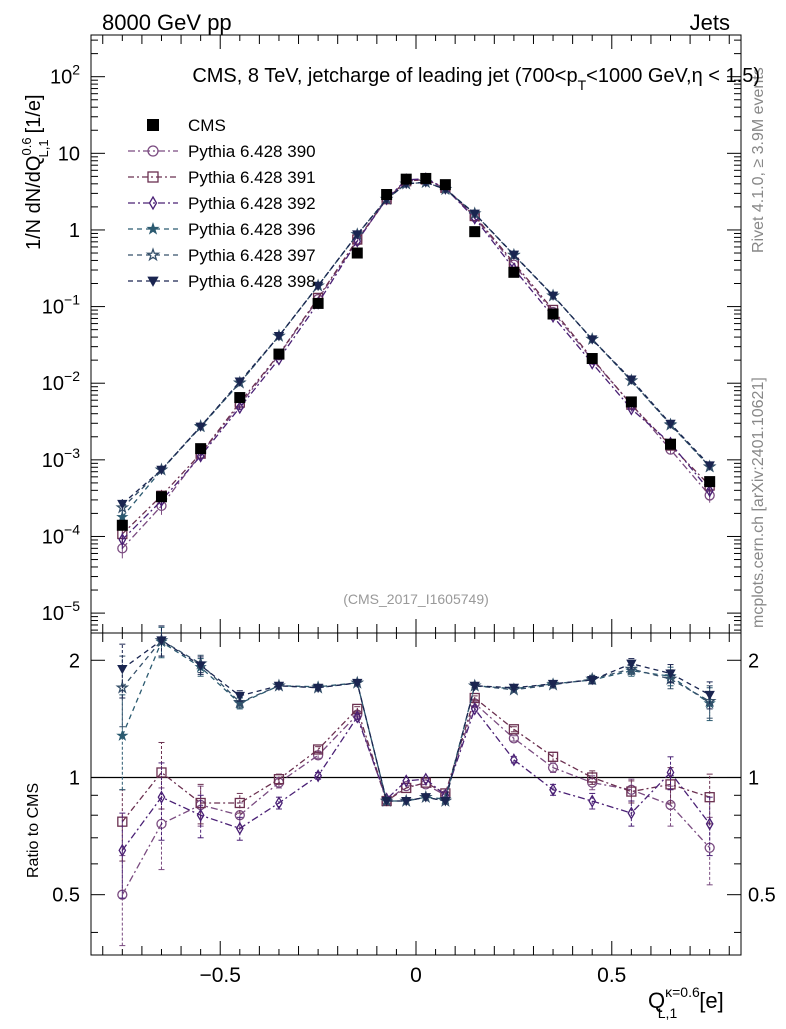 This screenshot has width=786, height=1029. Describe the element at coordinates (61, 305) in the screenshot. I see `main-y-tick-label: 10⁻¹` at that location.